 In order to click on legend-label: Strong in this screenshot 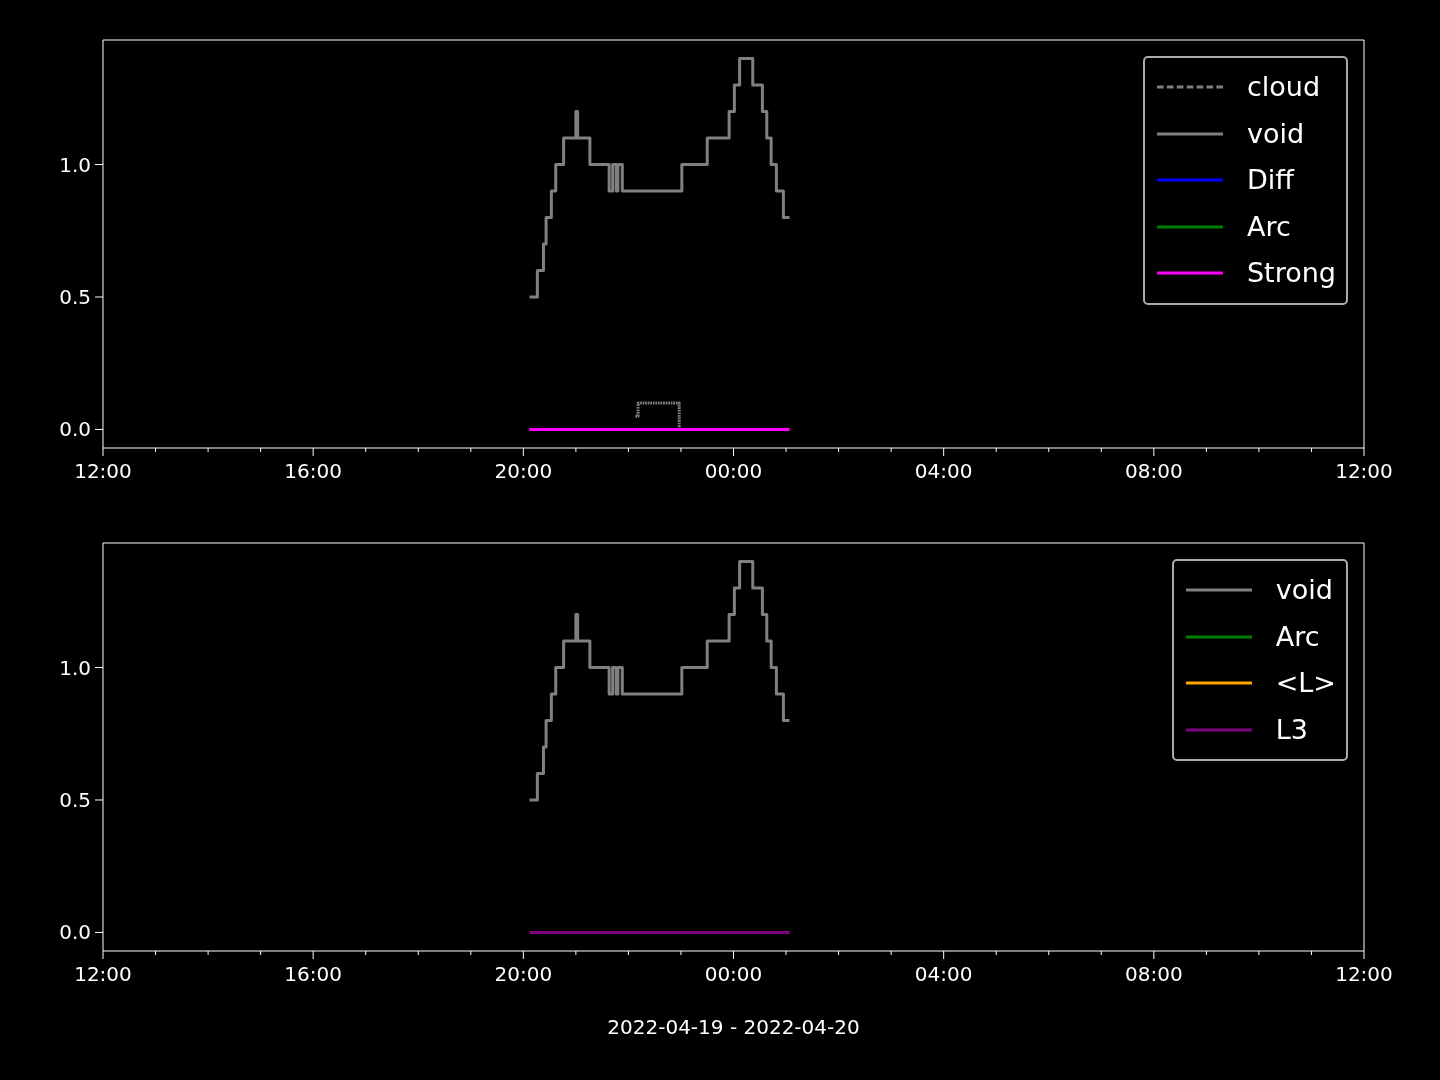, I will do `click(1291, 273)`.